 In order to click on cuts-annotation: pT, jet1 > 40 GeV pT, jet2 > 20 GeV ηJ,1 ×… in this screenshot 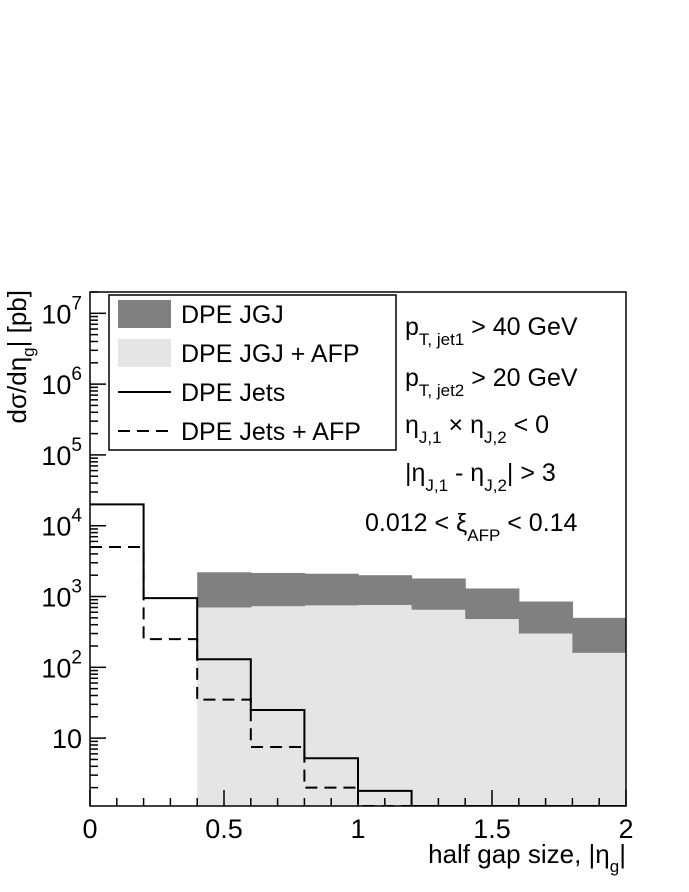, I will do `click(471, 429)`.